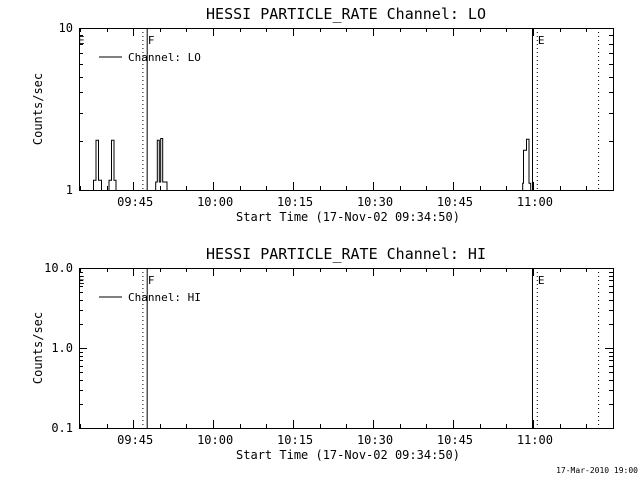 The width and height of the screenshot is (640, 480). I want to click on panel-title: HESSI PARTICLE_RATE Channel: LO, so click(346, 14).